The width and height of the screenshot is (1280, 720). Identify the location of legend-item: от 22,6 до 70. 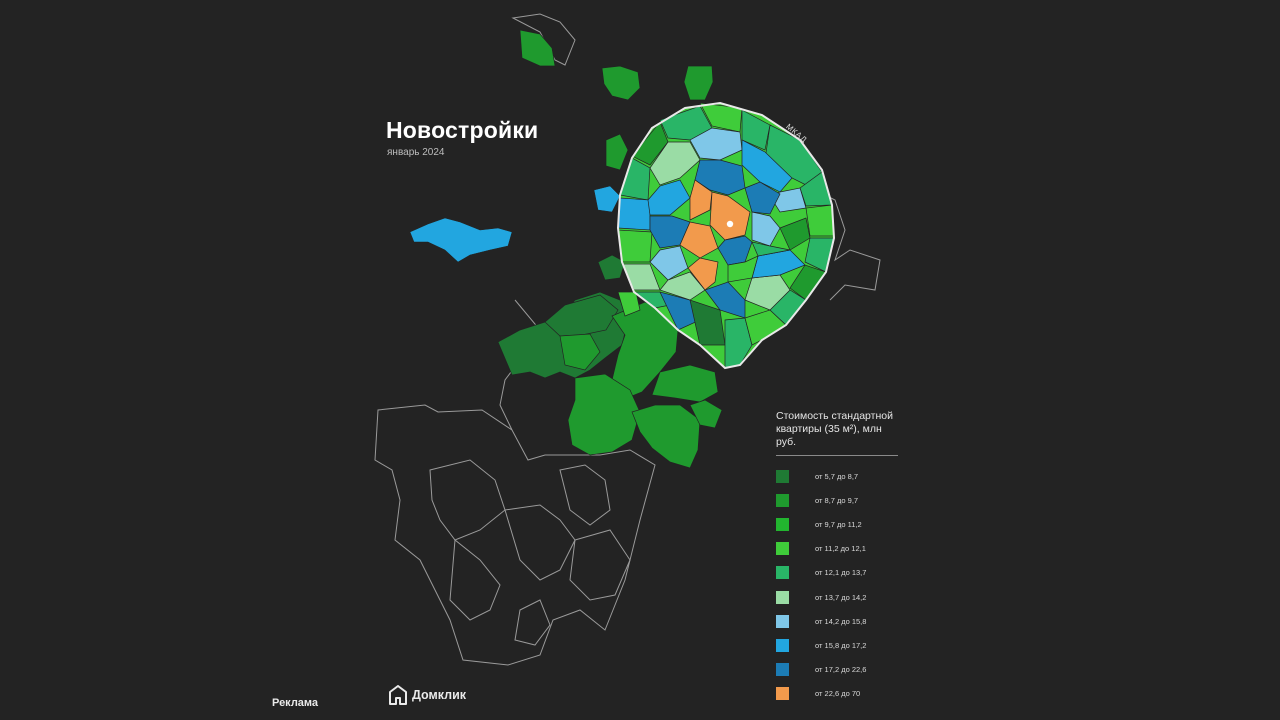
(837, 694).